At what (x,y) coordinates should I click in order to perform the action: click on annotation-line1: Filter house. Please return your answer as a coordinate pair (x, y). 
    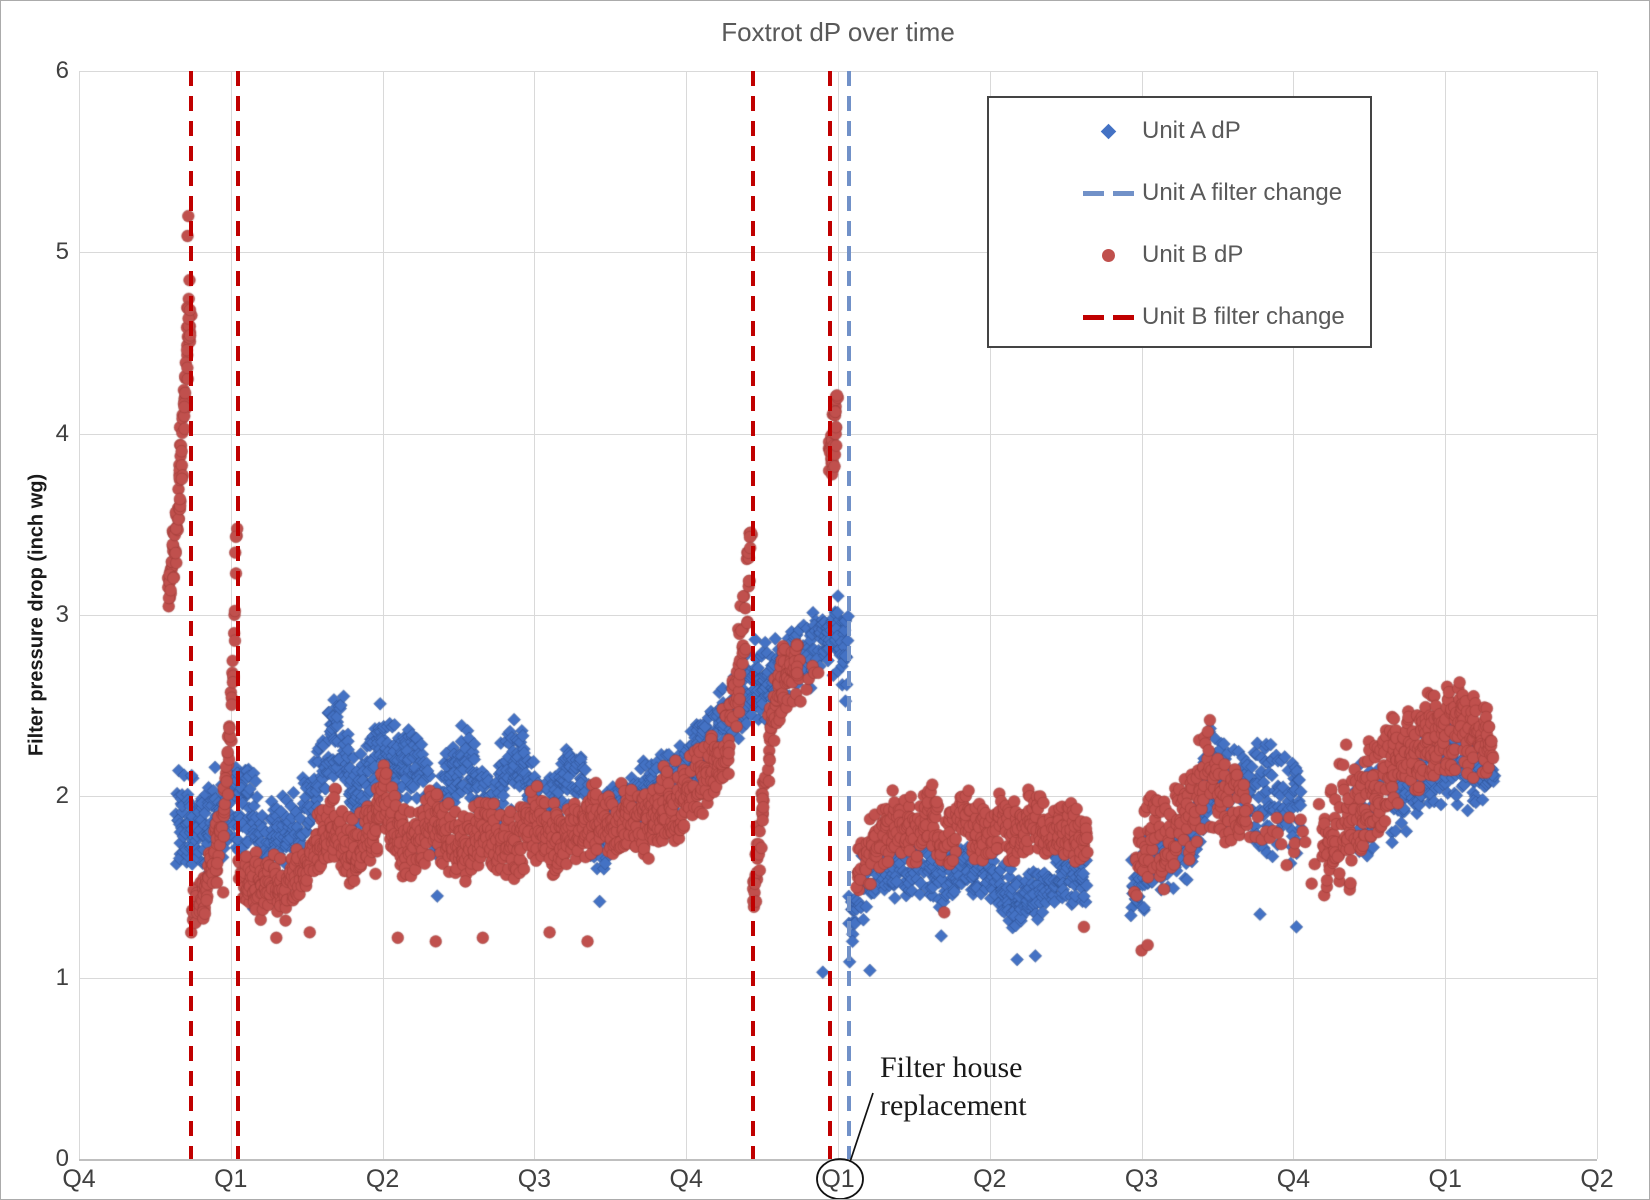
    Looking at the image, I should click on (951, 1067).